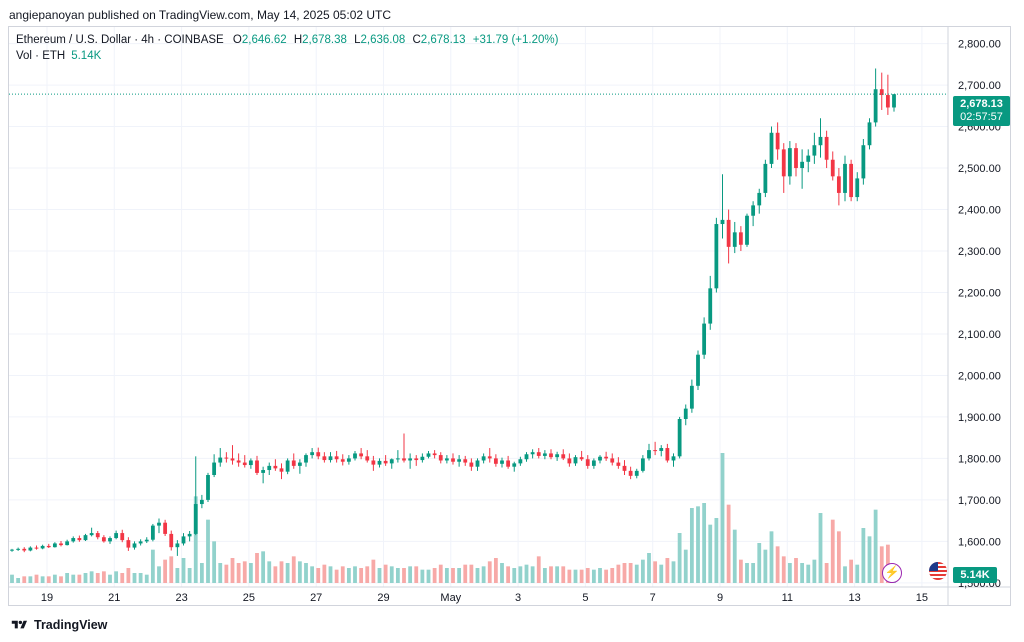  What do you see at coordinates (443, 40) in the screenshot?
I see `close-value: 2,678.13` at bounding box center [443, 40].